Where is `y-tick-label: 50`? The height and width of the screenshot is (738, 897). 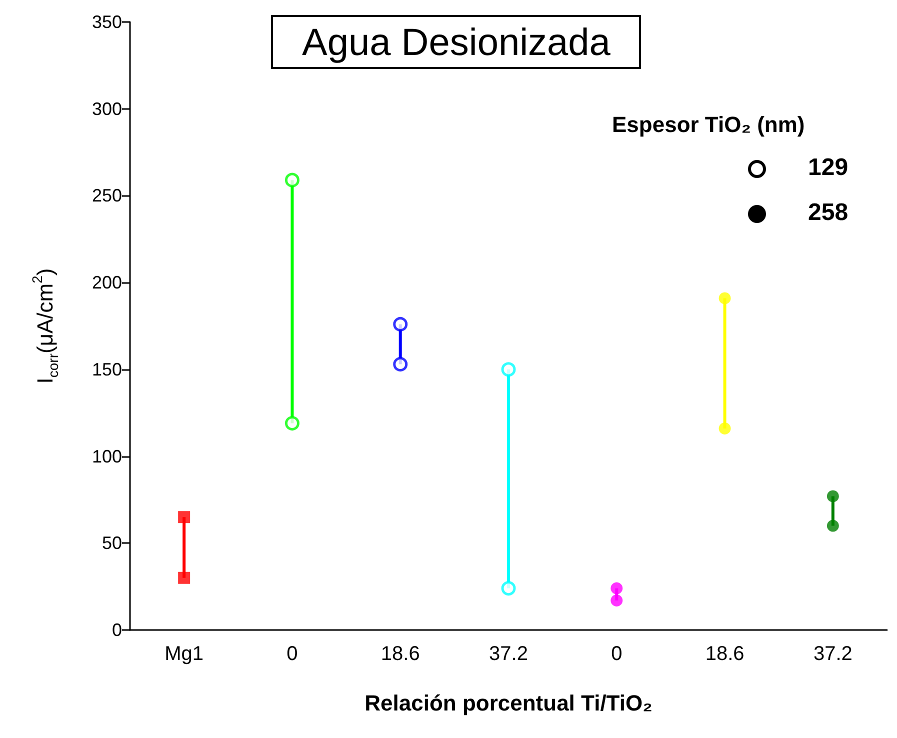 y-tick-label: 50 is located at coordinates (112, 543).